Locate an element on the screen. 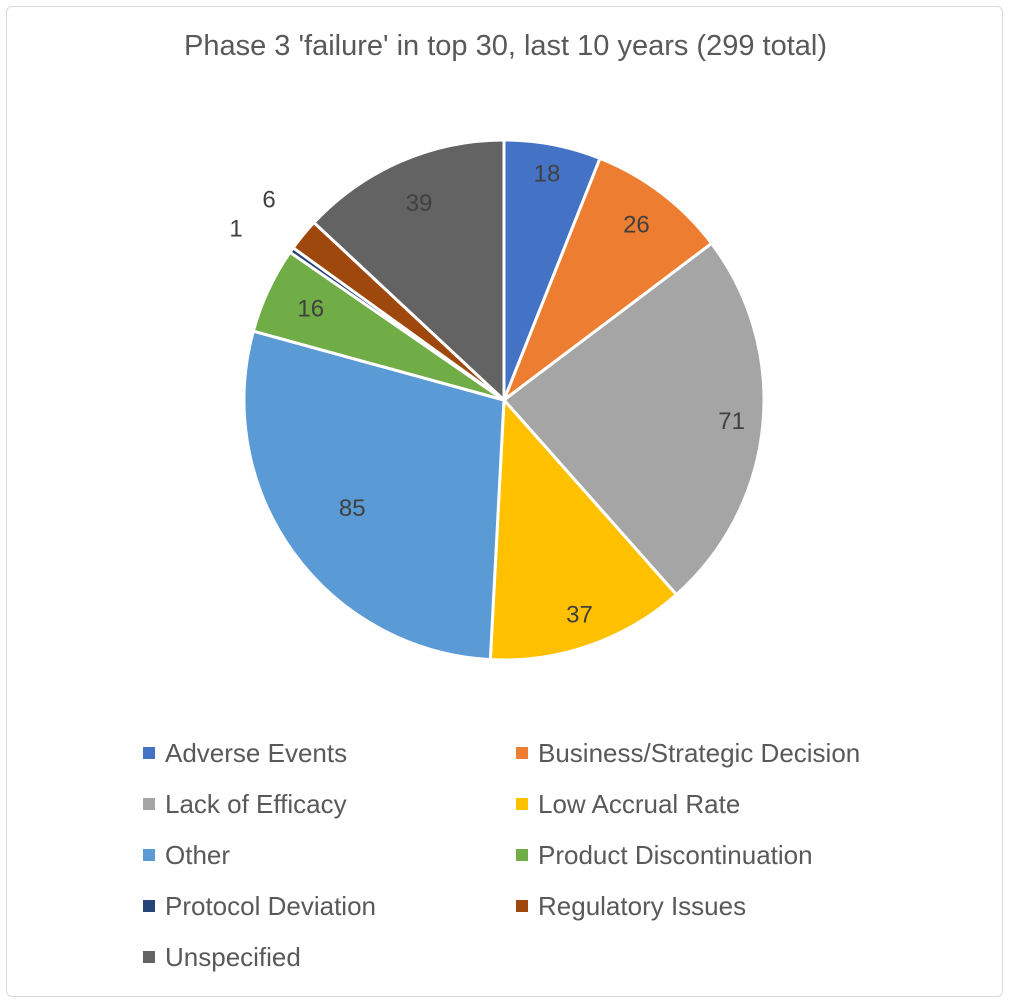  pie-slice-lack-of-efficacy is located at coordinates (633, 419).